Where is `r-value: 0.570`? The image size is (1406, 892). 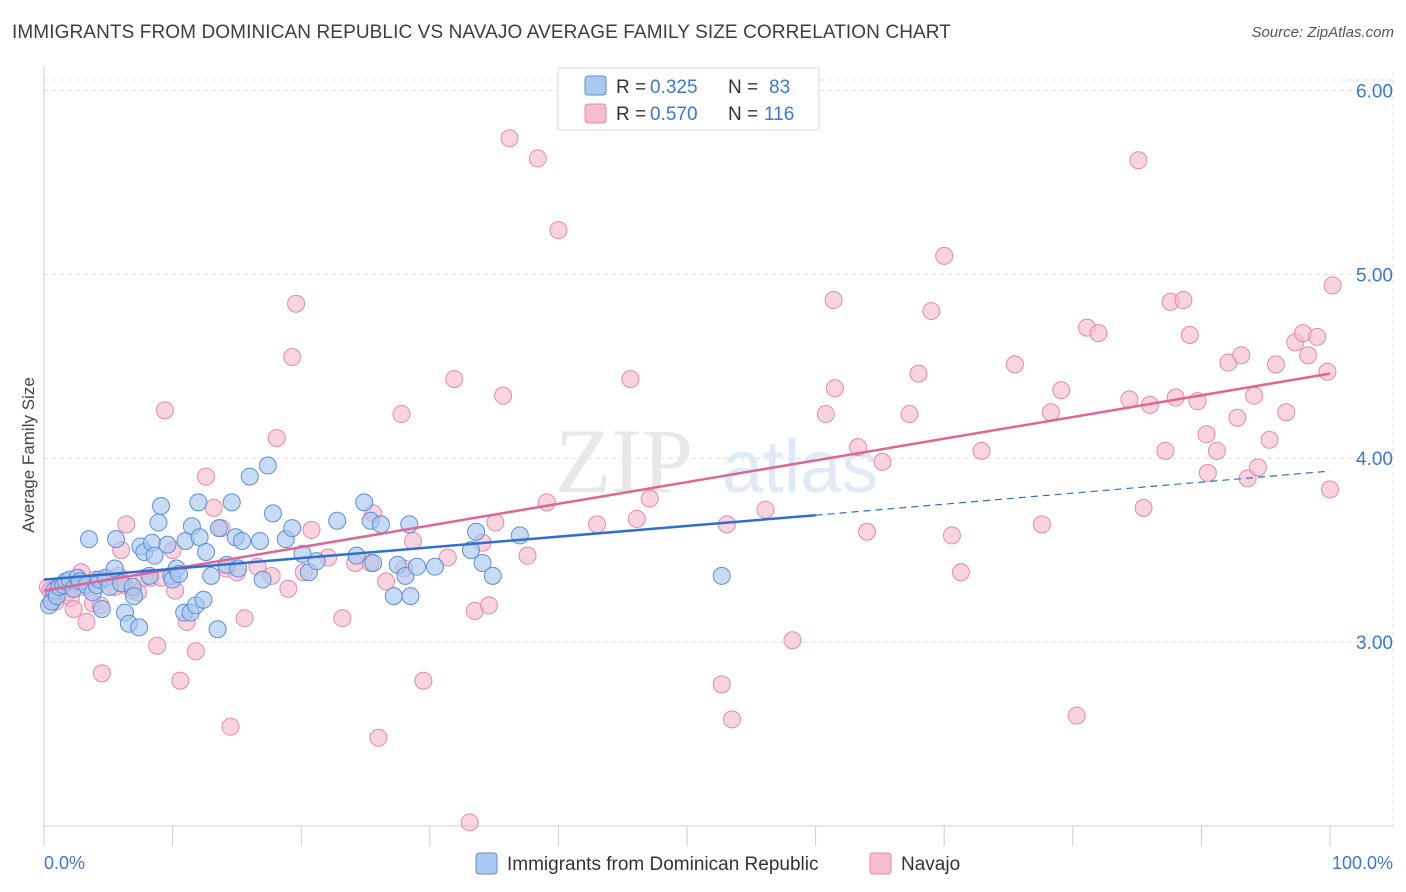 r-value: 0.570 is located at coordinates (674, 114).